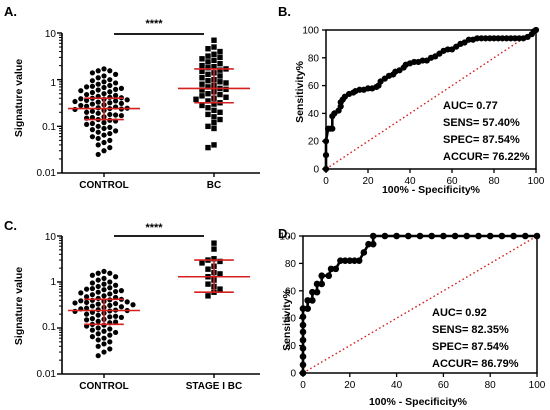  I want to click on panel-b-ylabel: Sensitivity%, so click(300, 91).